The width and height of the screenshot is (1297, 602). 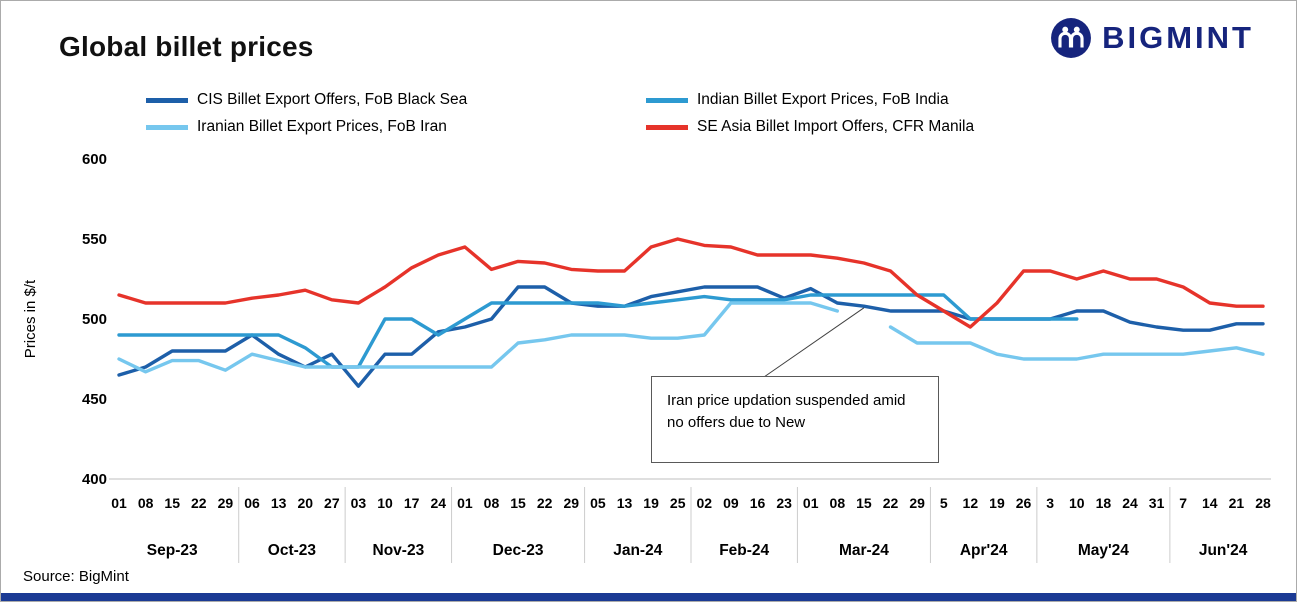 I want to click on x-tick-label: 28, so click(x=1263, y=503).